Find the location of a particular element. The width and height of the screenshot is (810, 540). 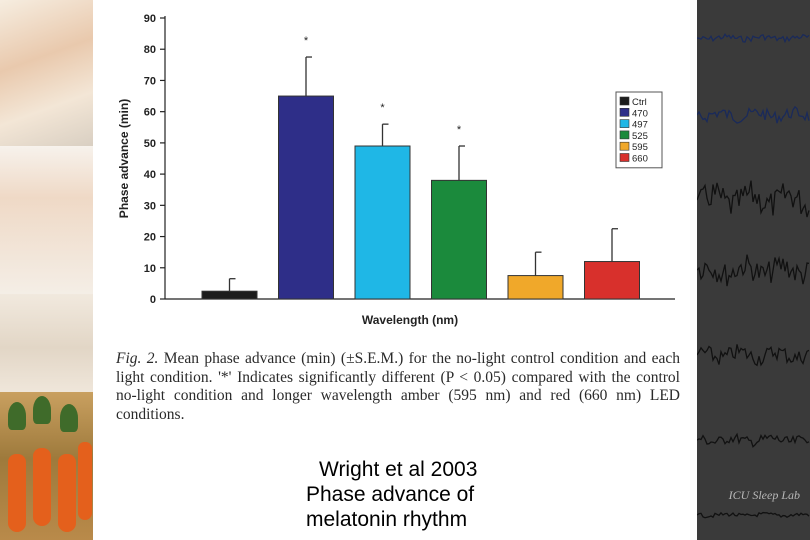

y-tick-label: 0 is located at coordinates (153, 300).